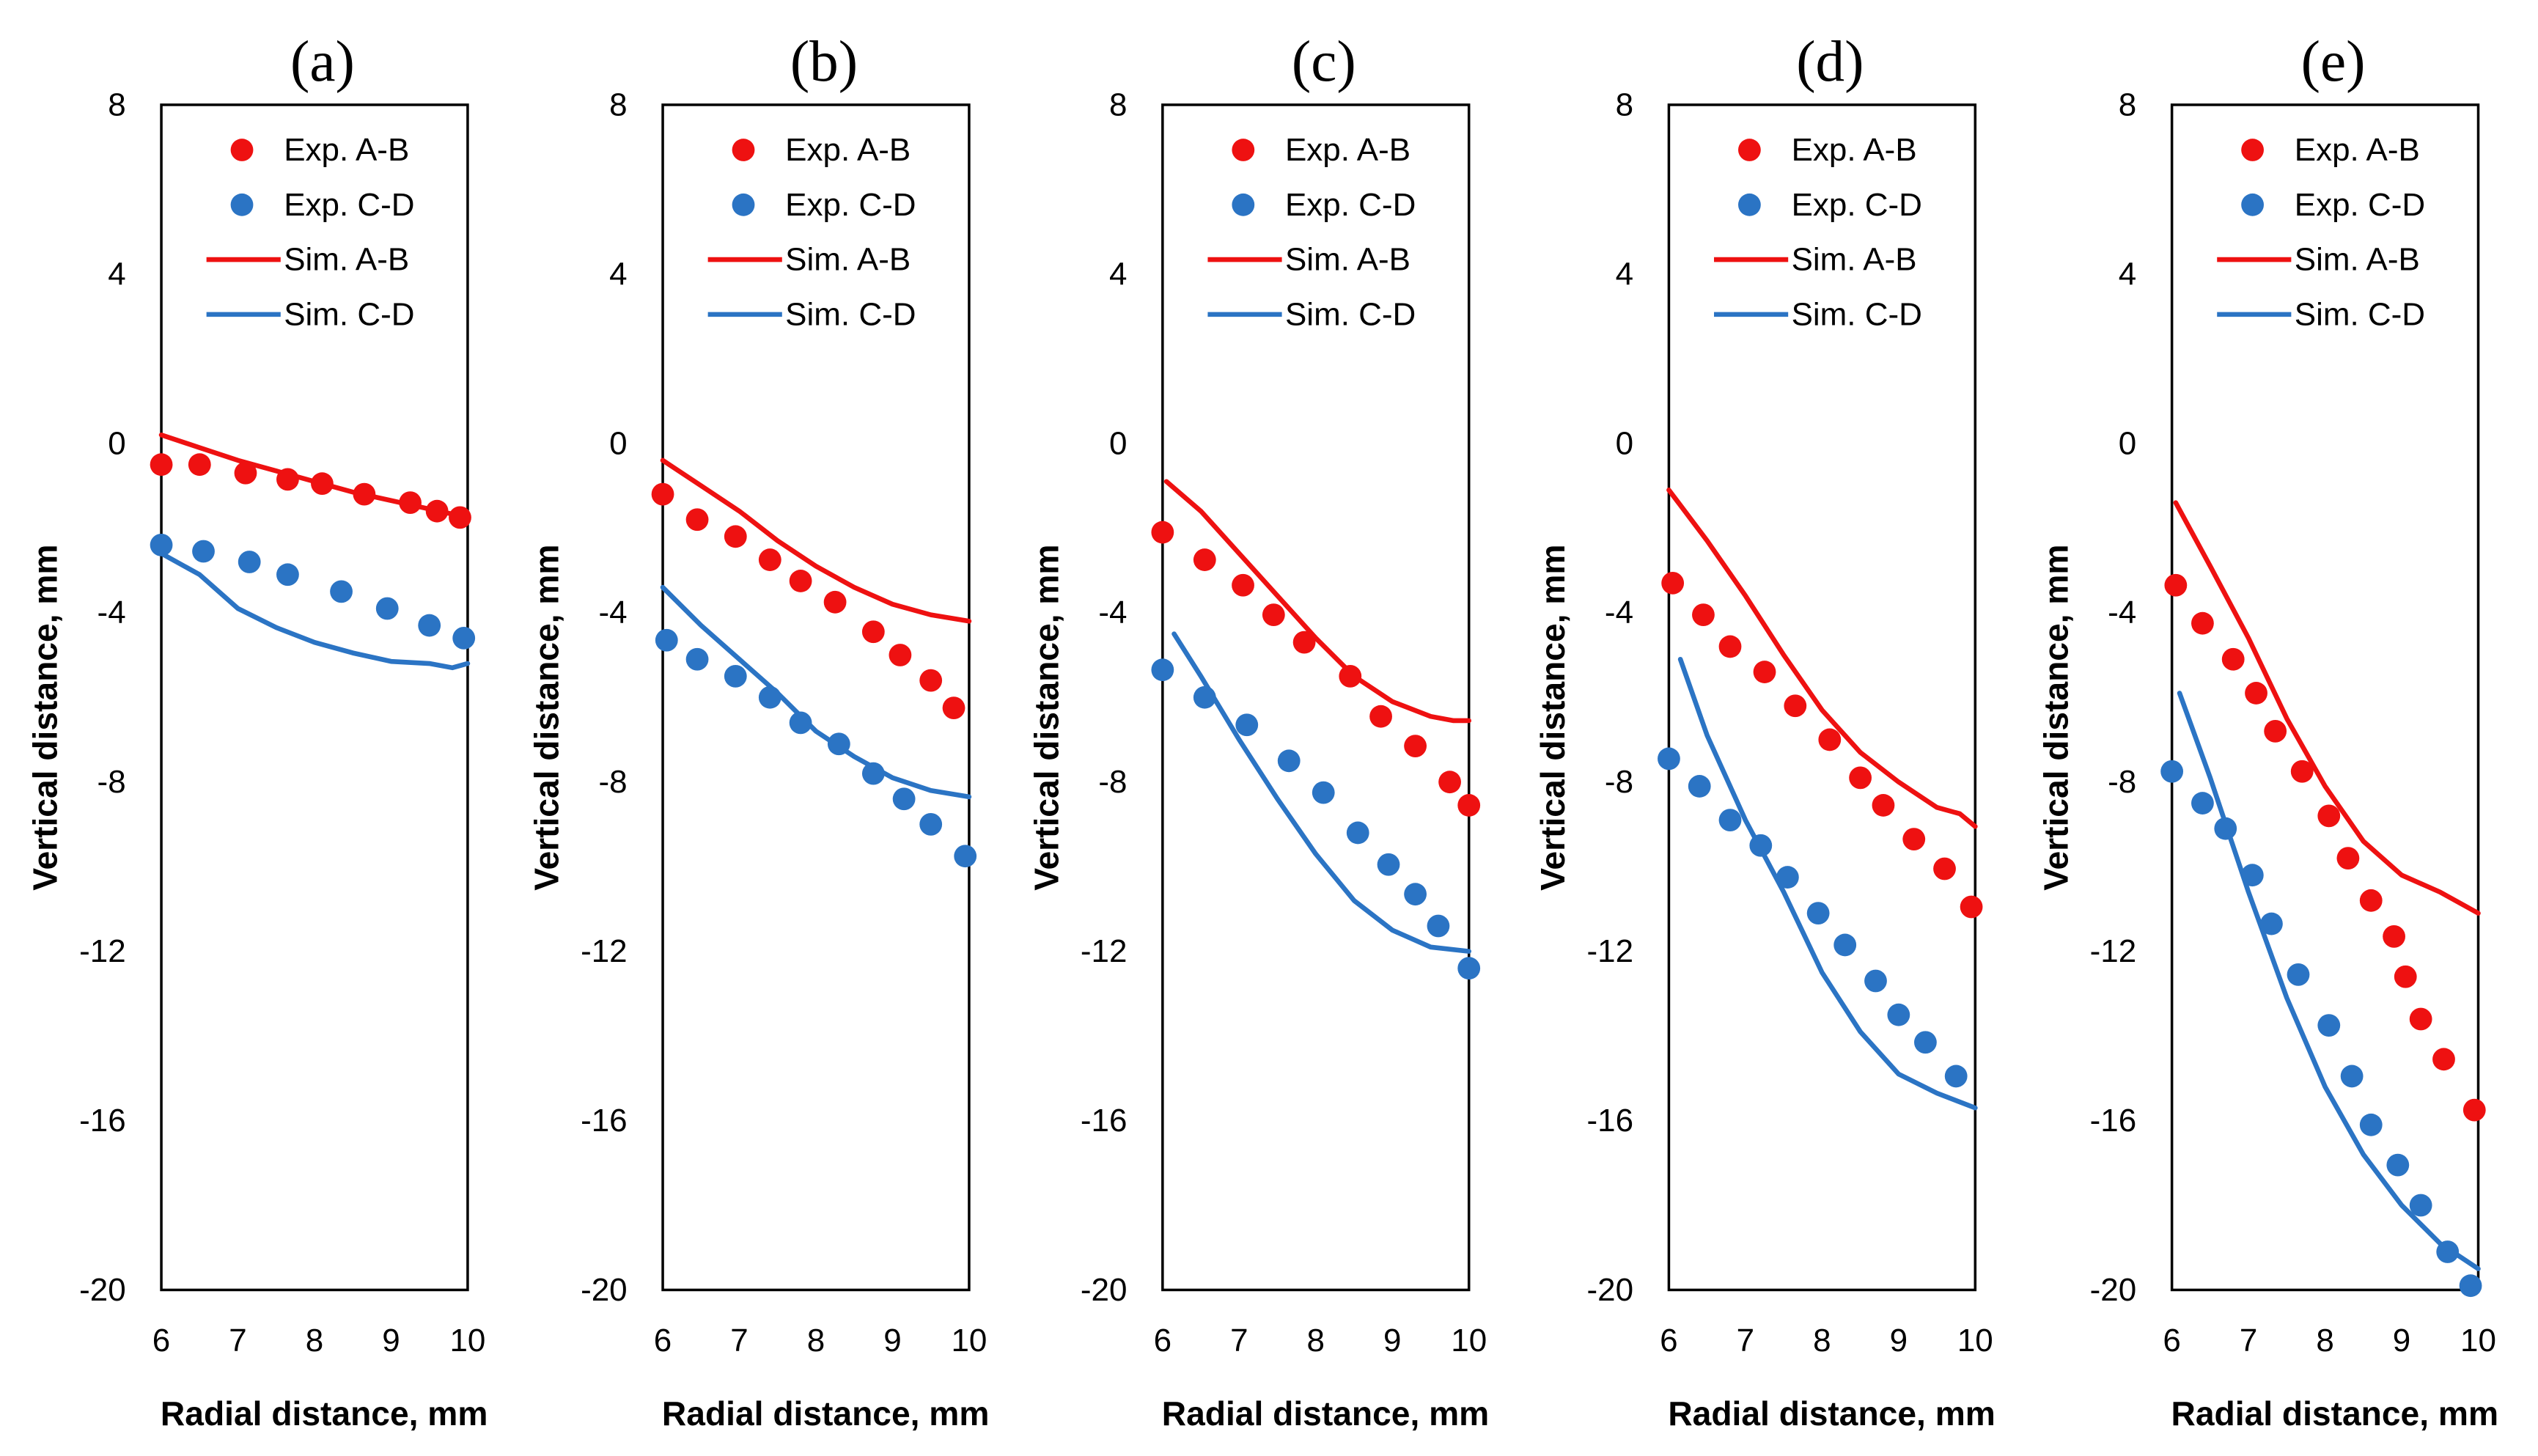 The width and height of the screenshot is (2538, 1456). I want to click on panel-label: (b), so click(824, 61).